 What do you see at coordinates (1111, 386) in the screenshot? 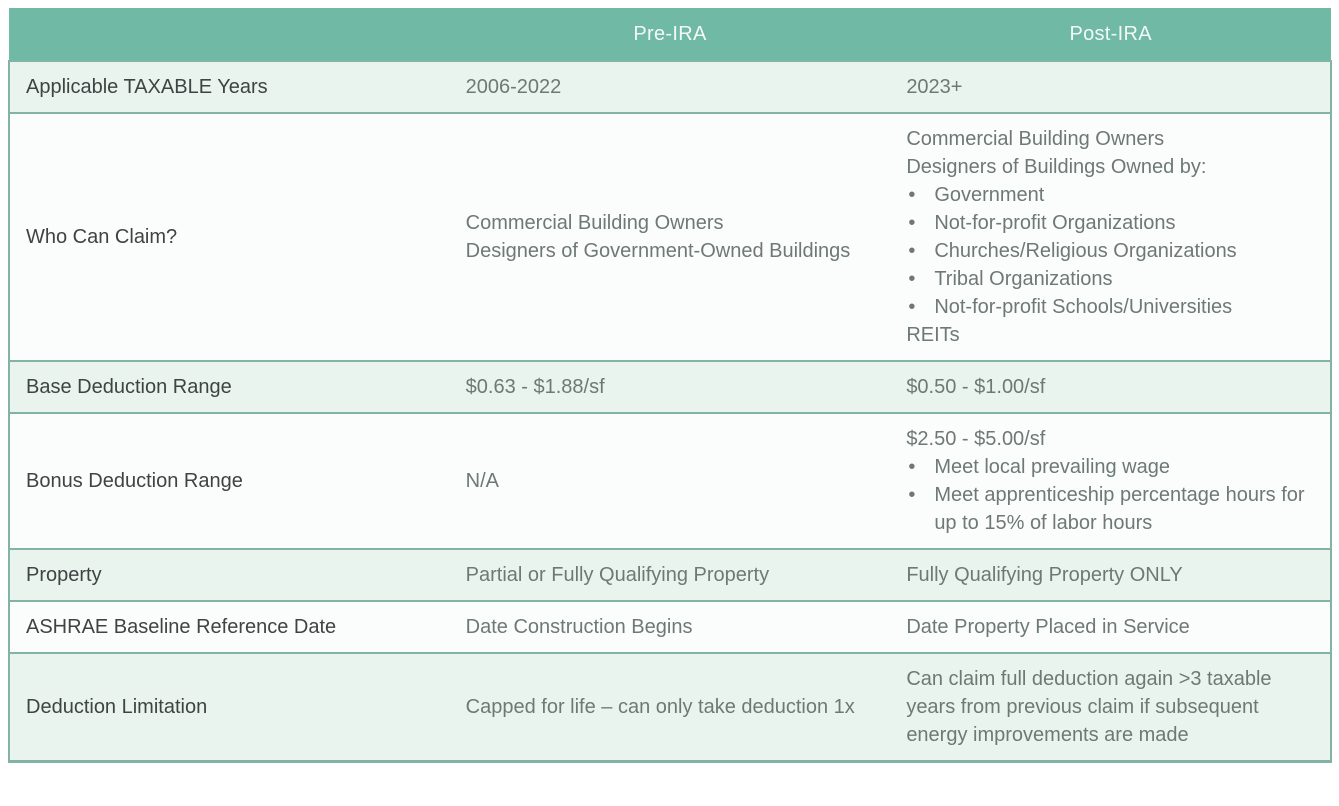
I see `post-ira-cell: $0.50 - $1.00/sf` at bounding box center [1111, 386].